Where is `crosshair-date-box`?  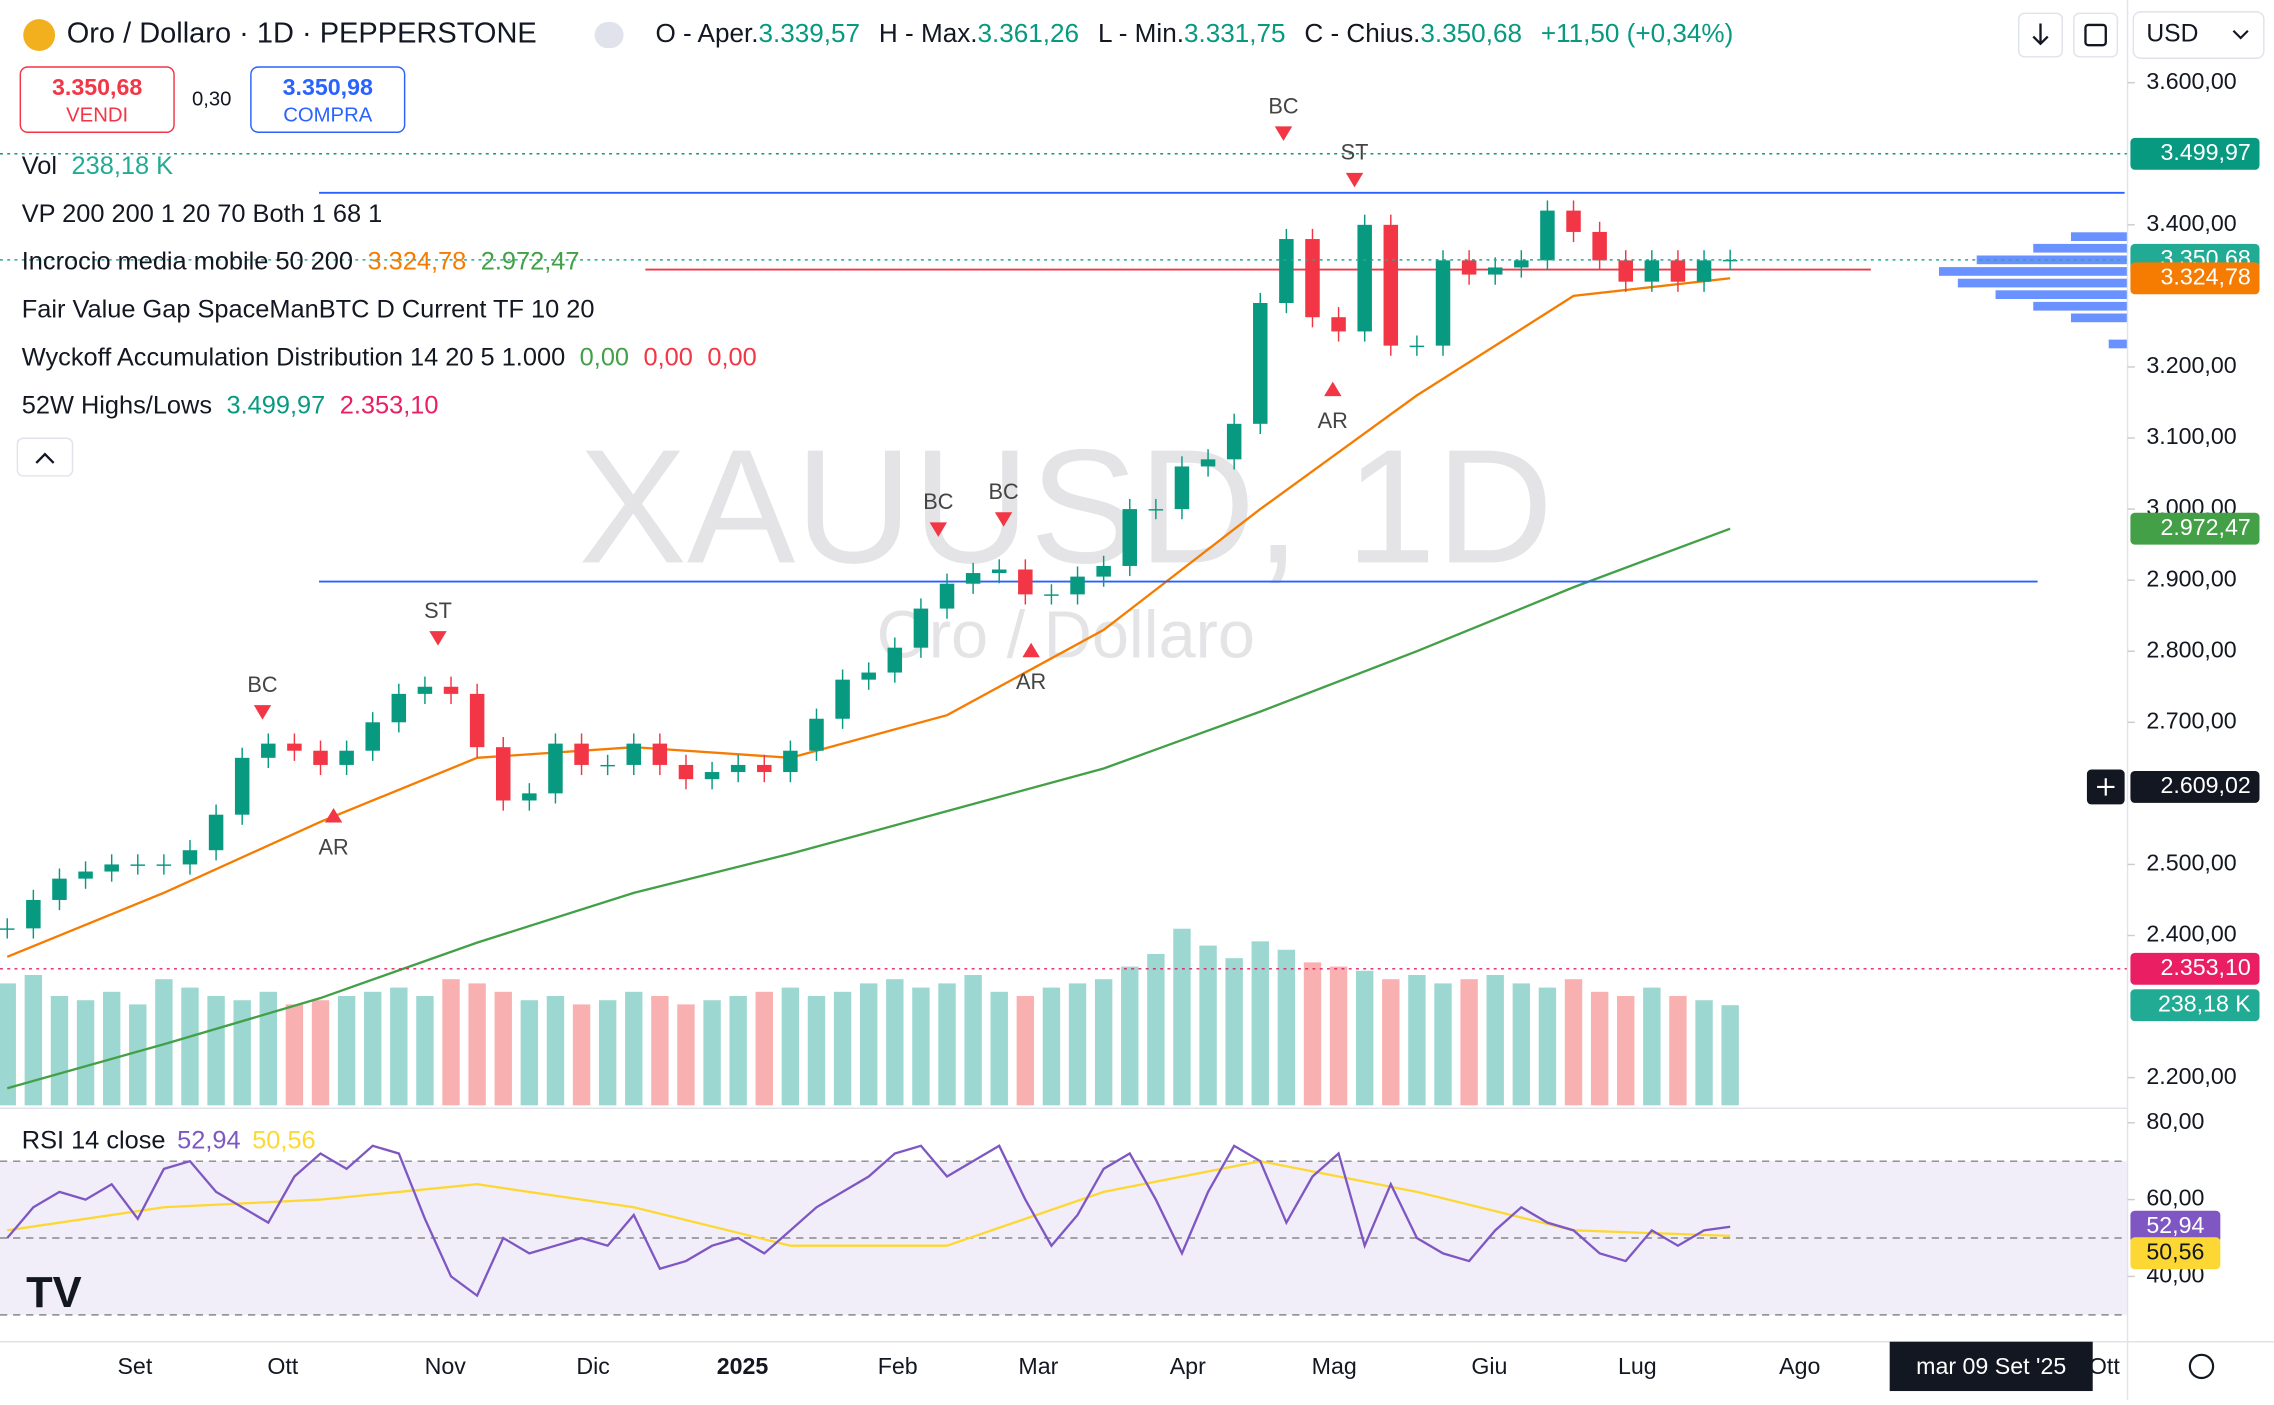
crosshair-date-box is located at coordinates (1991, 1366).